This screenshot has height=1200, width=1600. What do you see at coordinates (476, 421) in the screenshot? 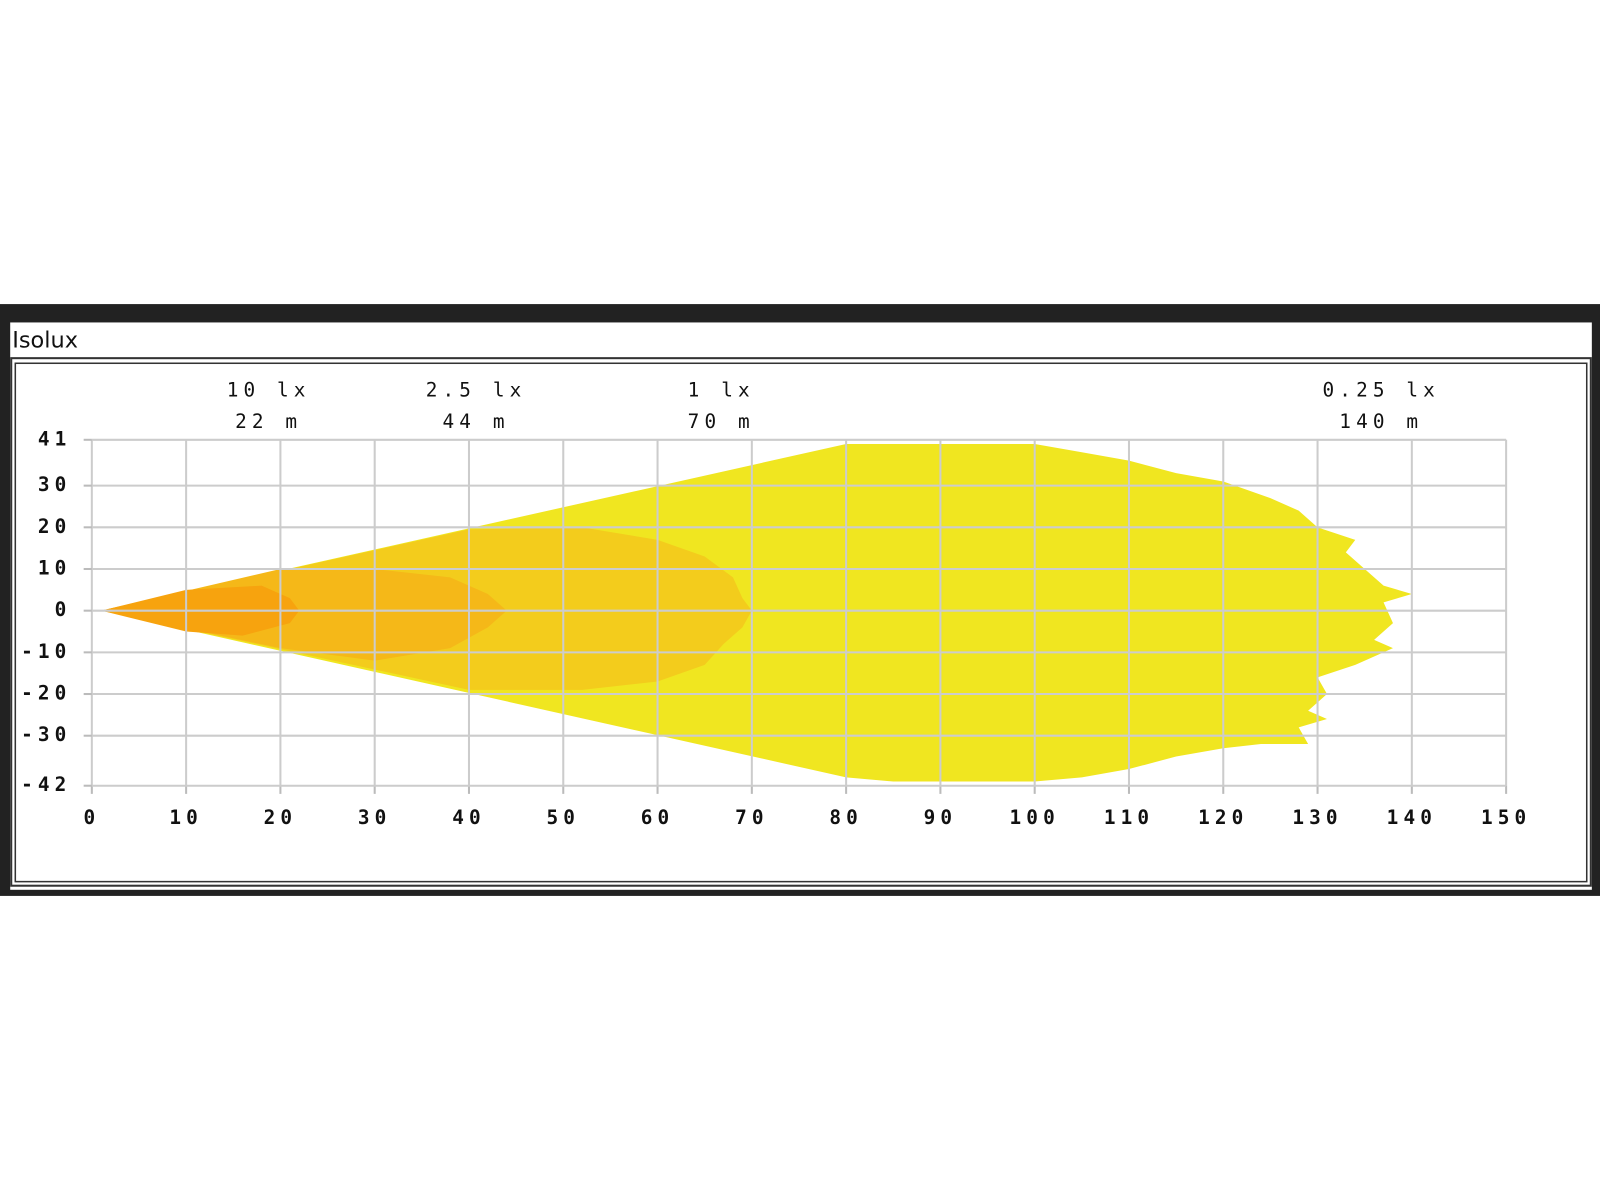
I see `isolux-distance: 44 m` at bounding box center [476, 421].